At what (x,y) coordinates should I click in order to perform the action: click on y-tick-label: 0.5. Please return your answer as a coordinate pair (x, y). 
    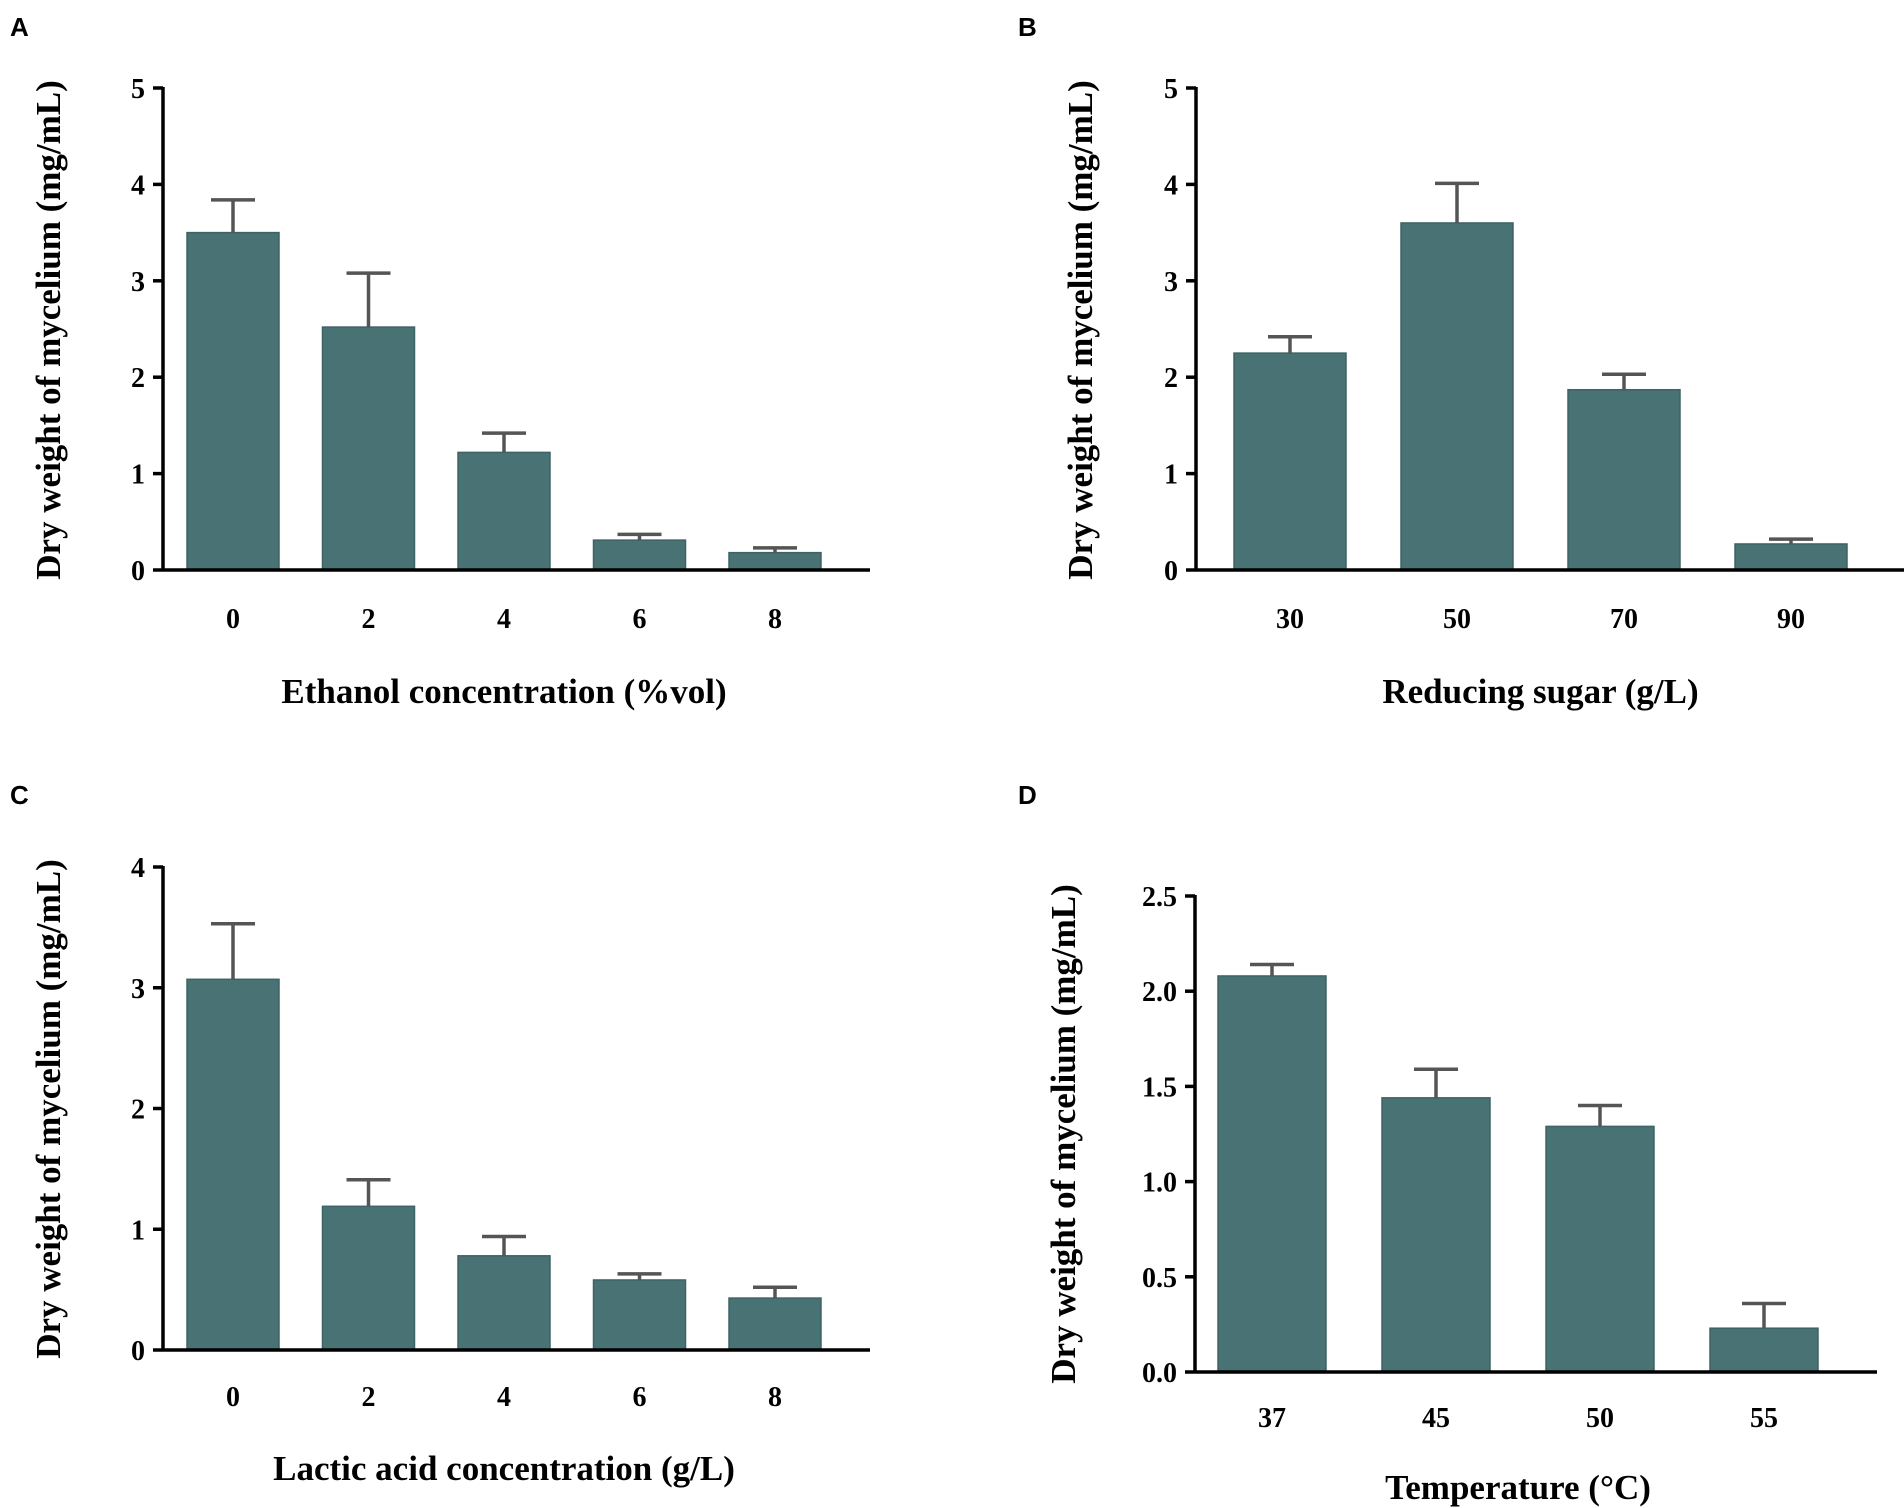
    Looking at the image, I should click on (1159, 1278).